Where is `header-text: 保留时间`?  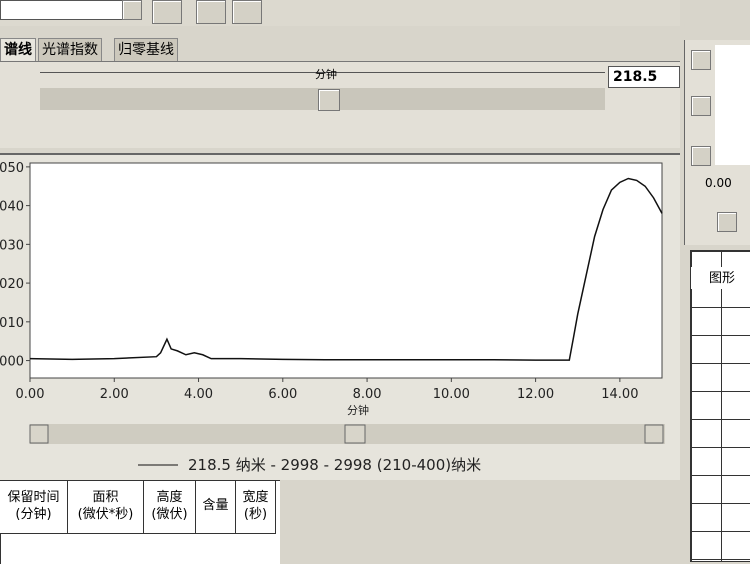 header-text: 保留时间 is located at coordinates (33, 497).